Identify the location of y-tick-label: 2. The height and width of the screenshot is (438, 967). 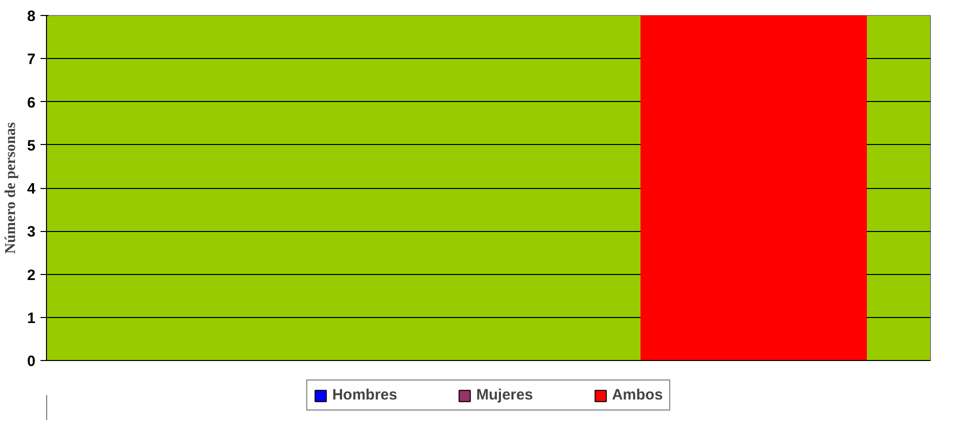
(31, 275).